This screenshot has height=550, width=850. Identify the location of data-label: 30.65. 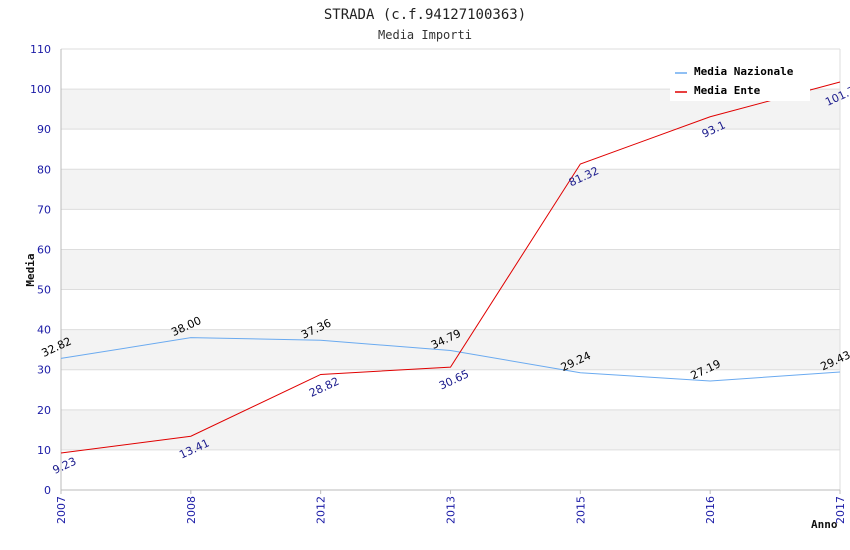
(454, 379).